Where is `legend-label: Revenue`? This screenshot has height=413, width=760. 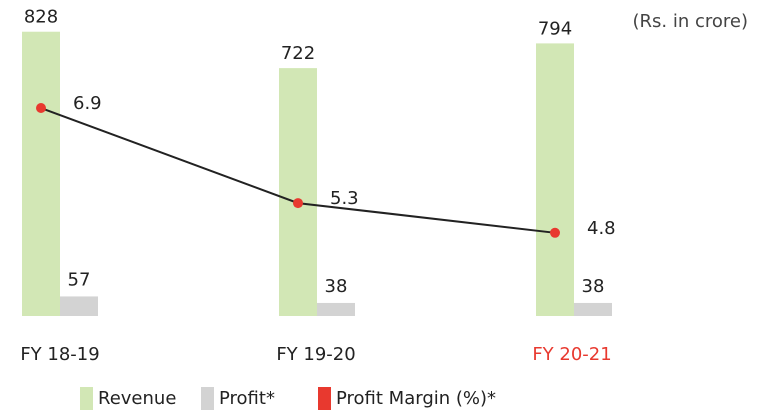
legend-label: Revenue is located at coordinates (137, 398).